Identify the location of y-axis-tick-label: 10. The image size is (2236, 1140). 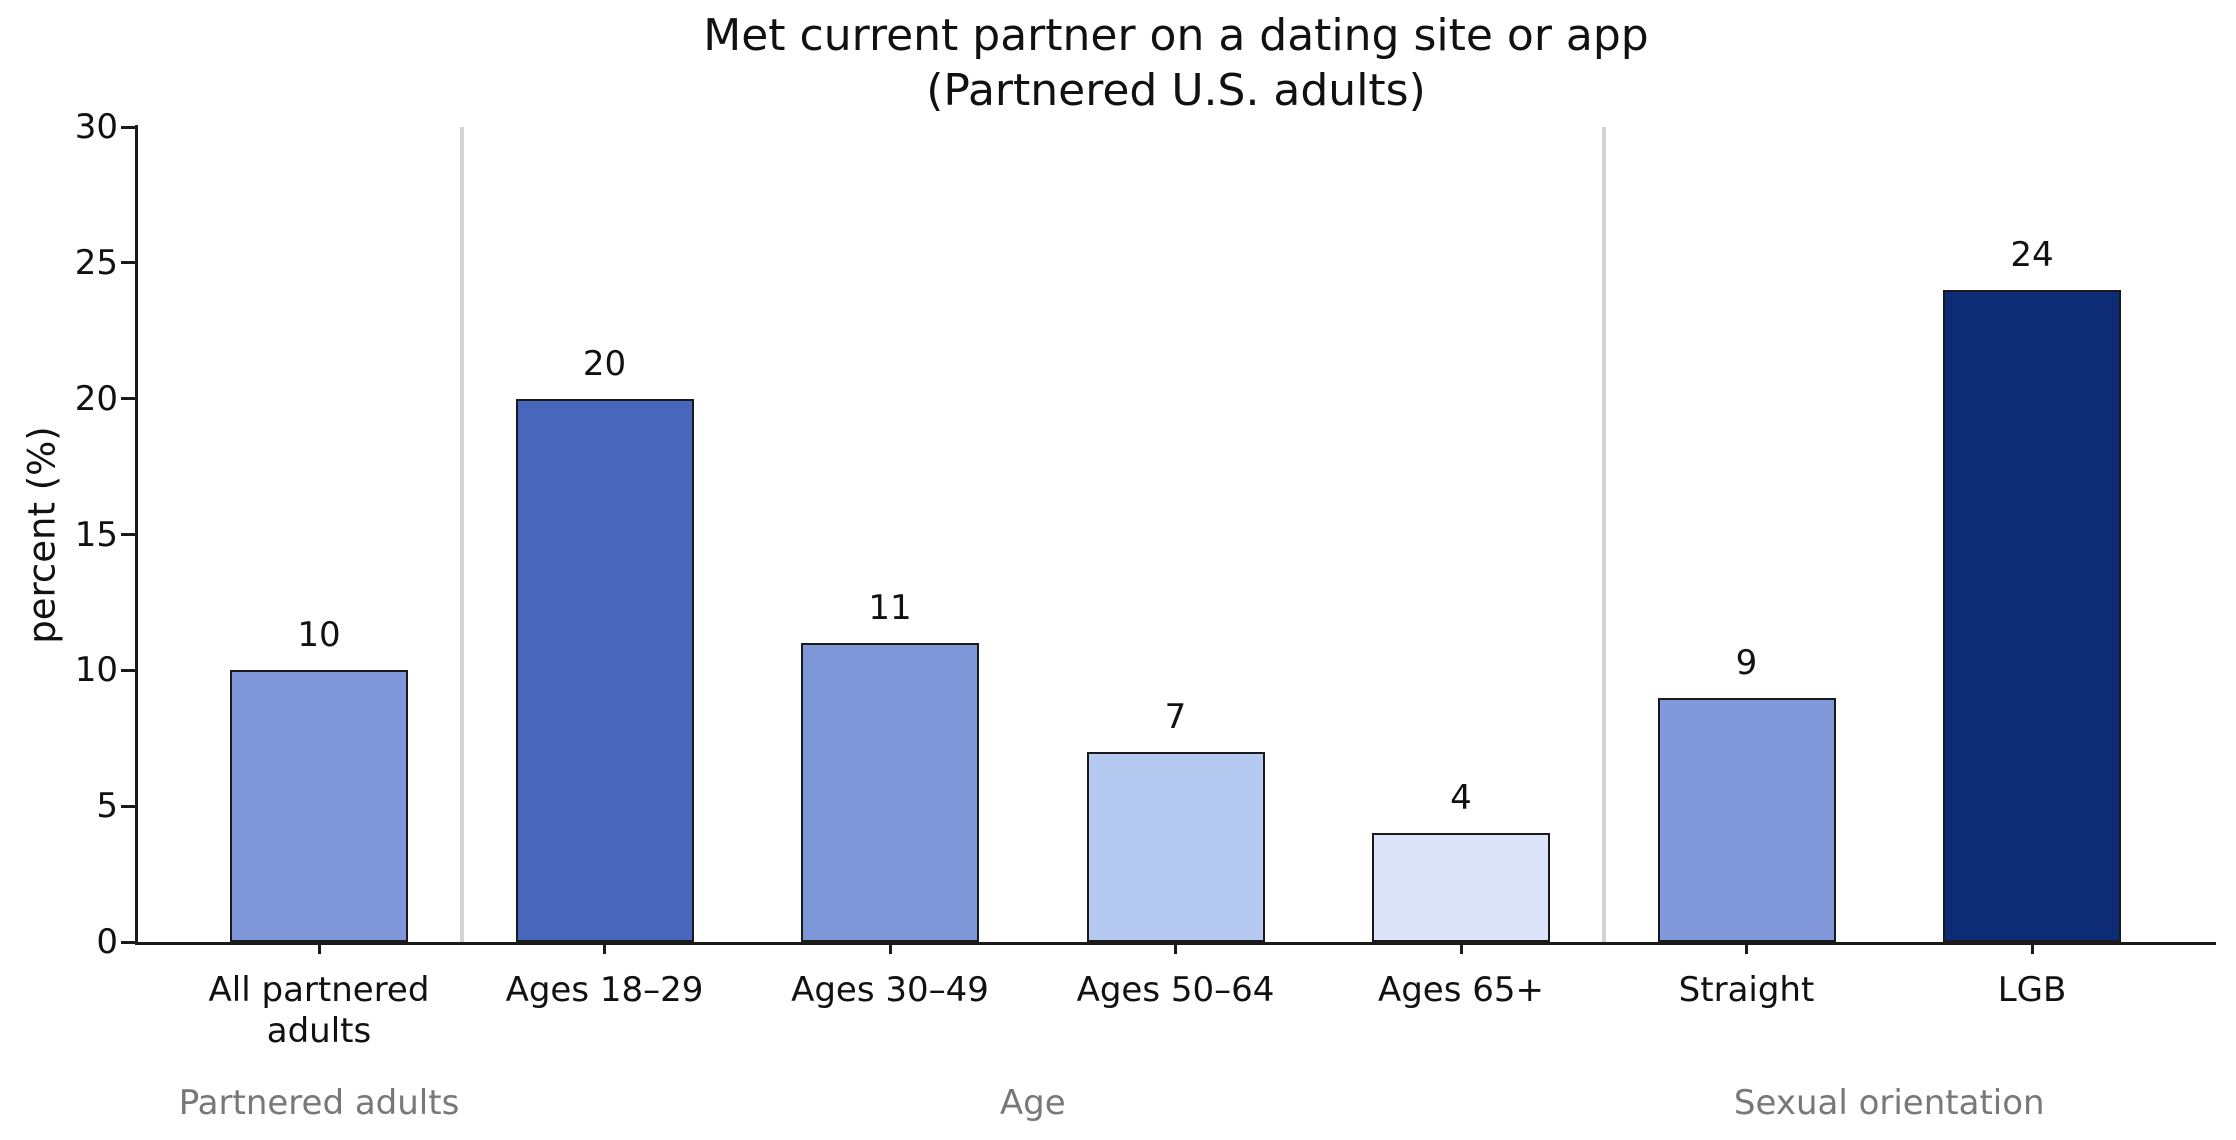
(96, 670).